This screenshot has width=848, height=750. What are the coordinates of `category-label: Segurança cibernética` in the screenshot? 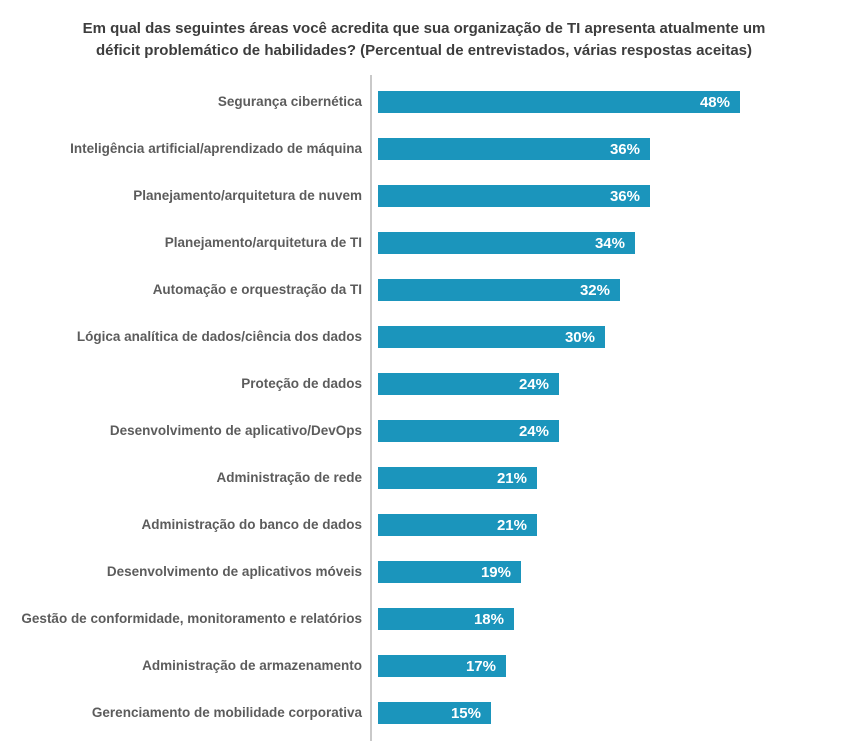 It's located at (289, 102).